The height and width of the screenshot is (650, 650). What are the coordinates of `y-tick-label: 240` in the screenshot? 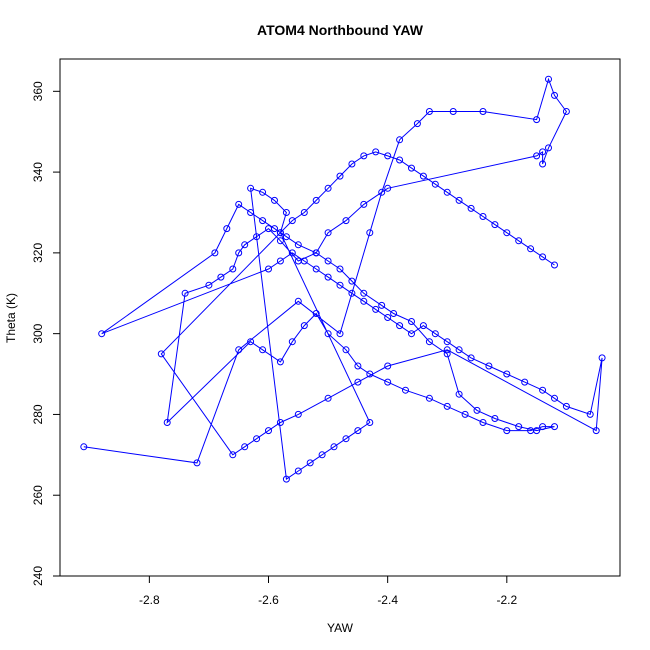 It's located at (38, 576).